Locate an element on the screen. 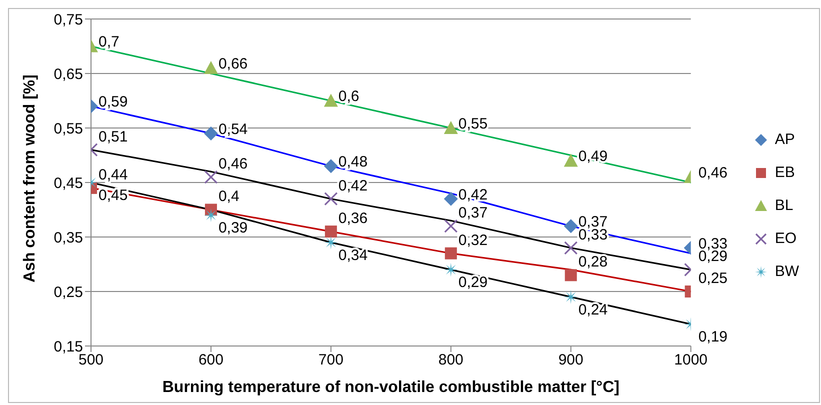  data-label: 0,6 is located at coordinates (349, 97).